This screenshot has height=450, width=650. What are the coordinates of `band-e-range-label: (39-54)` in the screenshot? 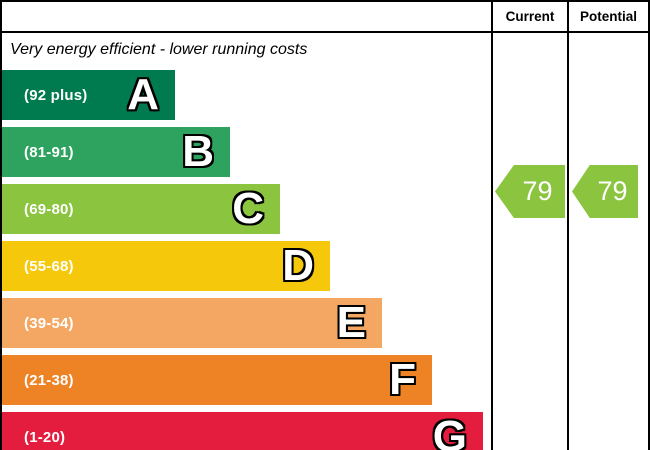 It's located at (49, 323).